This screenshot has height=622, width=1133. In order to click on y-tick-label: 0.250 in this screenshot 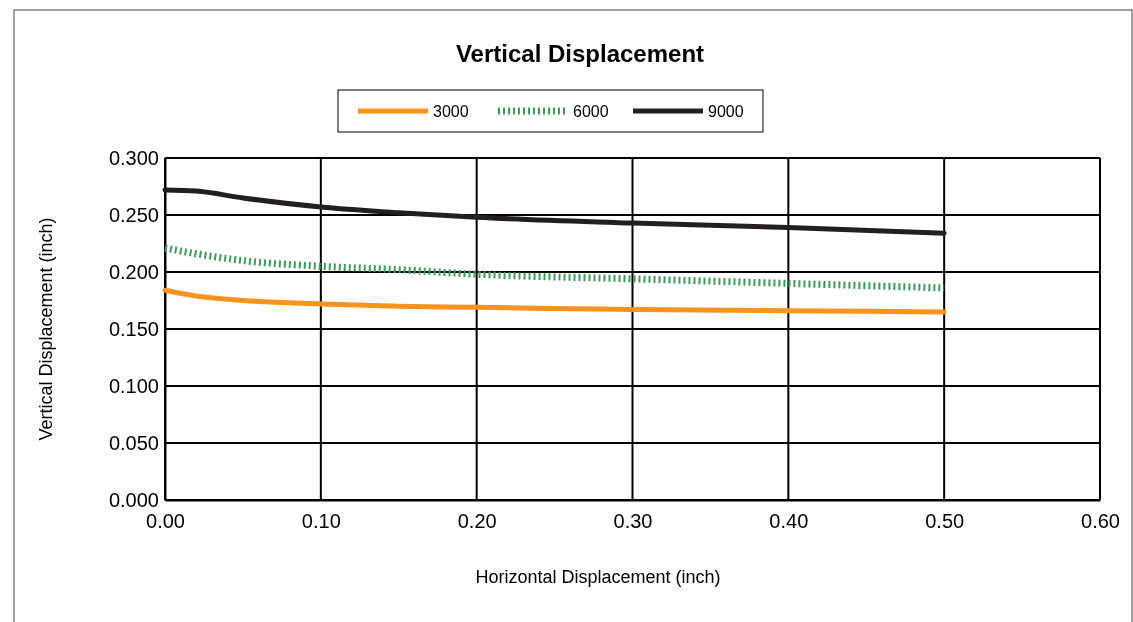, I will do `click(133, 214)`.